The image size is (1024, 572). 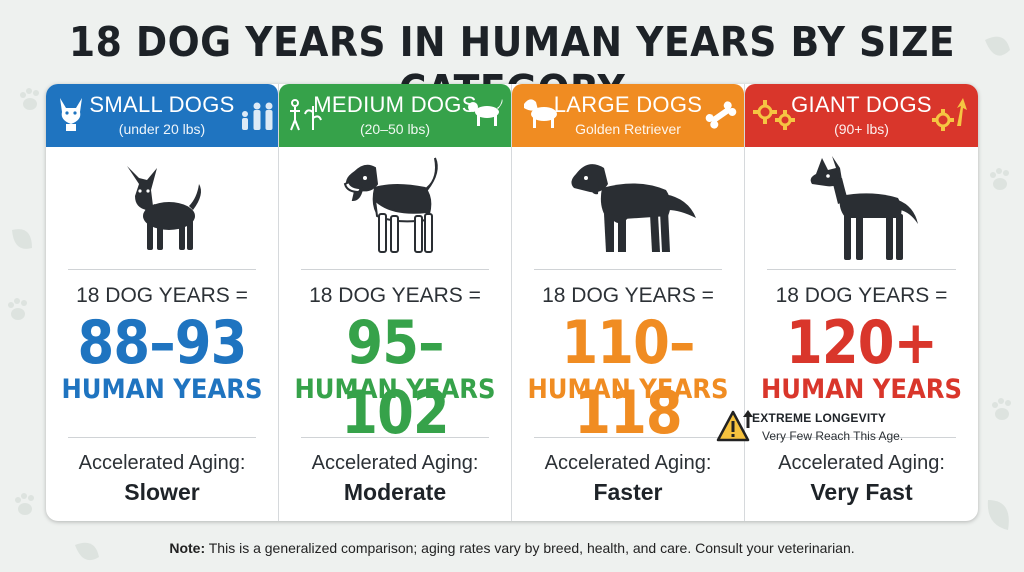 What do you see at coordinates (861, 492) in the screenshot?
I see `aging-value: Very Fast` at bounding box center [861, 492].